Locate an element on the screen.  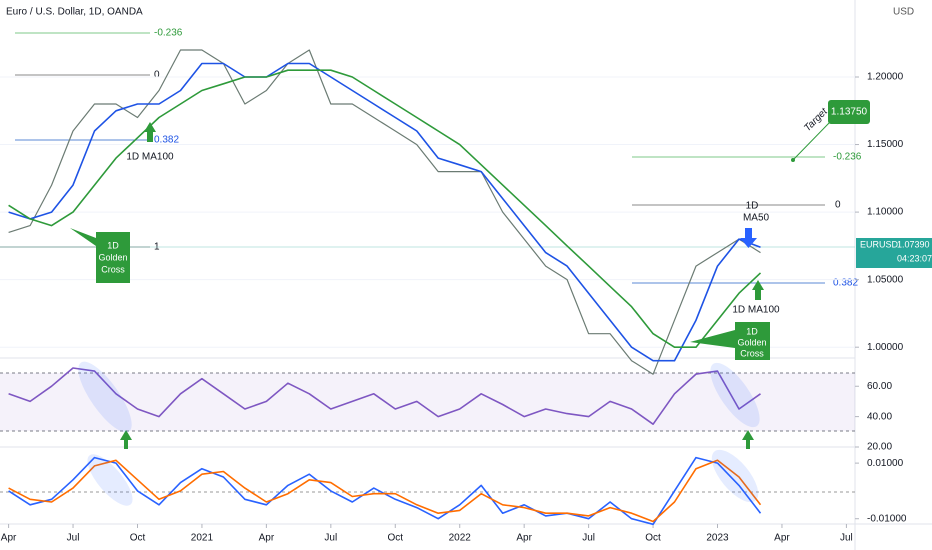
axis-label: USD is located at coordinates (903, 12).